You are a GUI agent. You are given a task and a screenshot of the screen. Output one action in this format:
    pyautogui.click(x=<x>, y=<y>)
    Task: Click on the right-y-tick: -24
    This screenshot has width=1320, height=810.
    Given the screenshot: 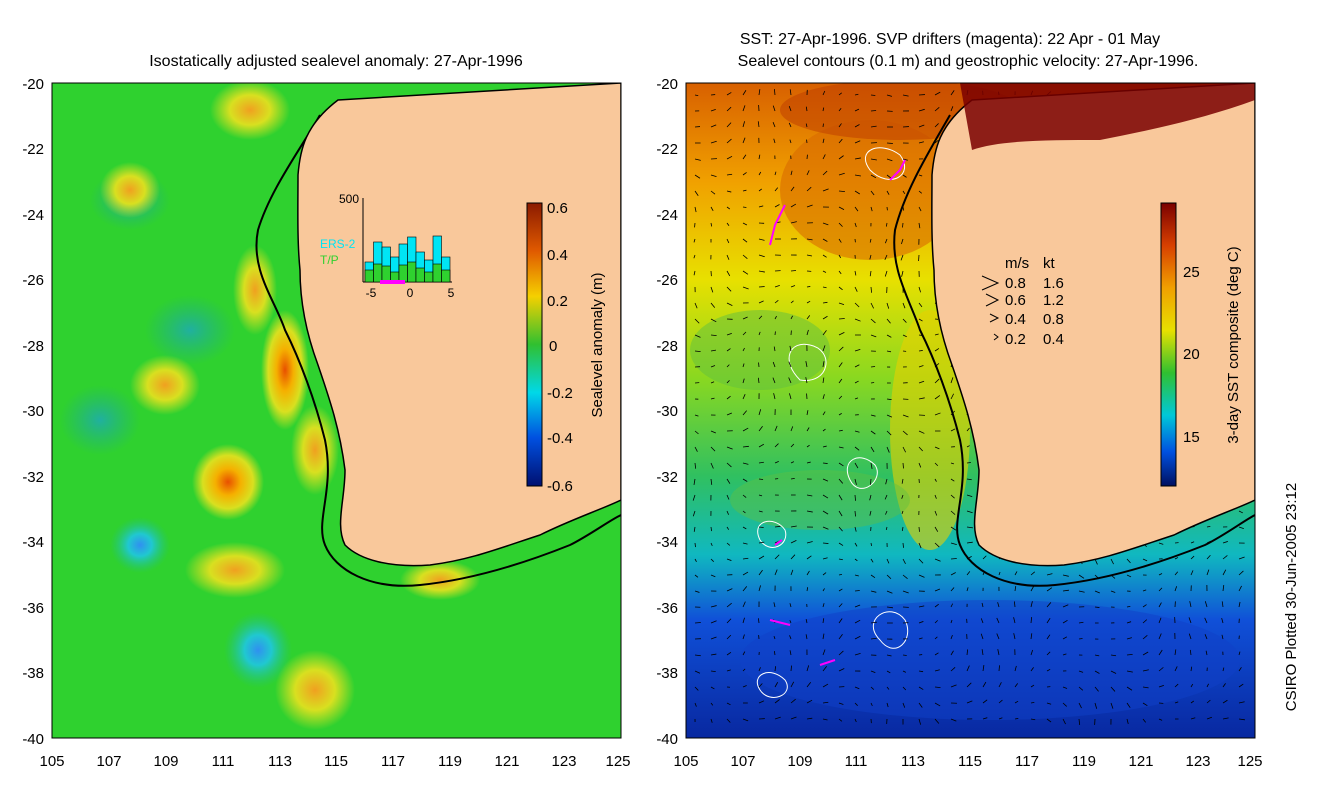 What is the action you would take?
    pyautogui.click(x=667, y=215)
    